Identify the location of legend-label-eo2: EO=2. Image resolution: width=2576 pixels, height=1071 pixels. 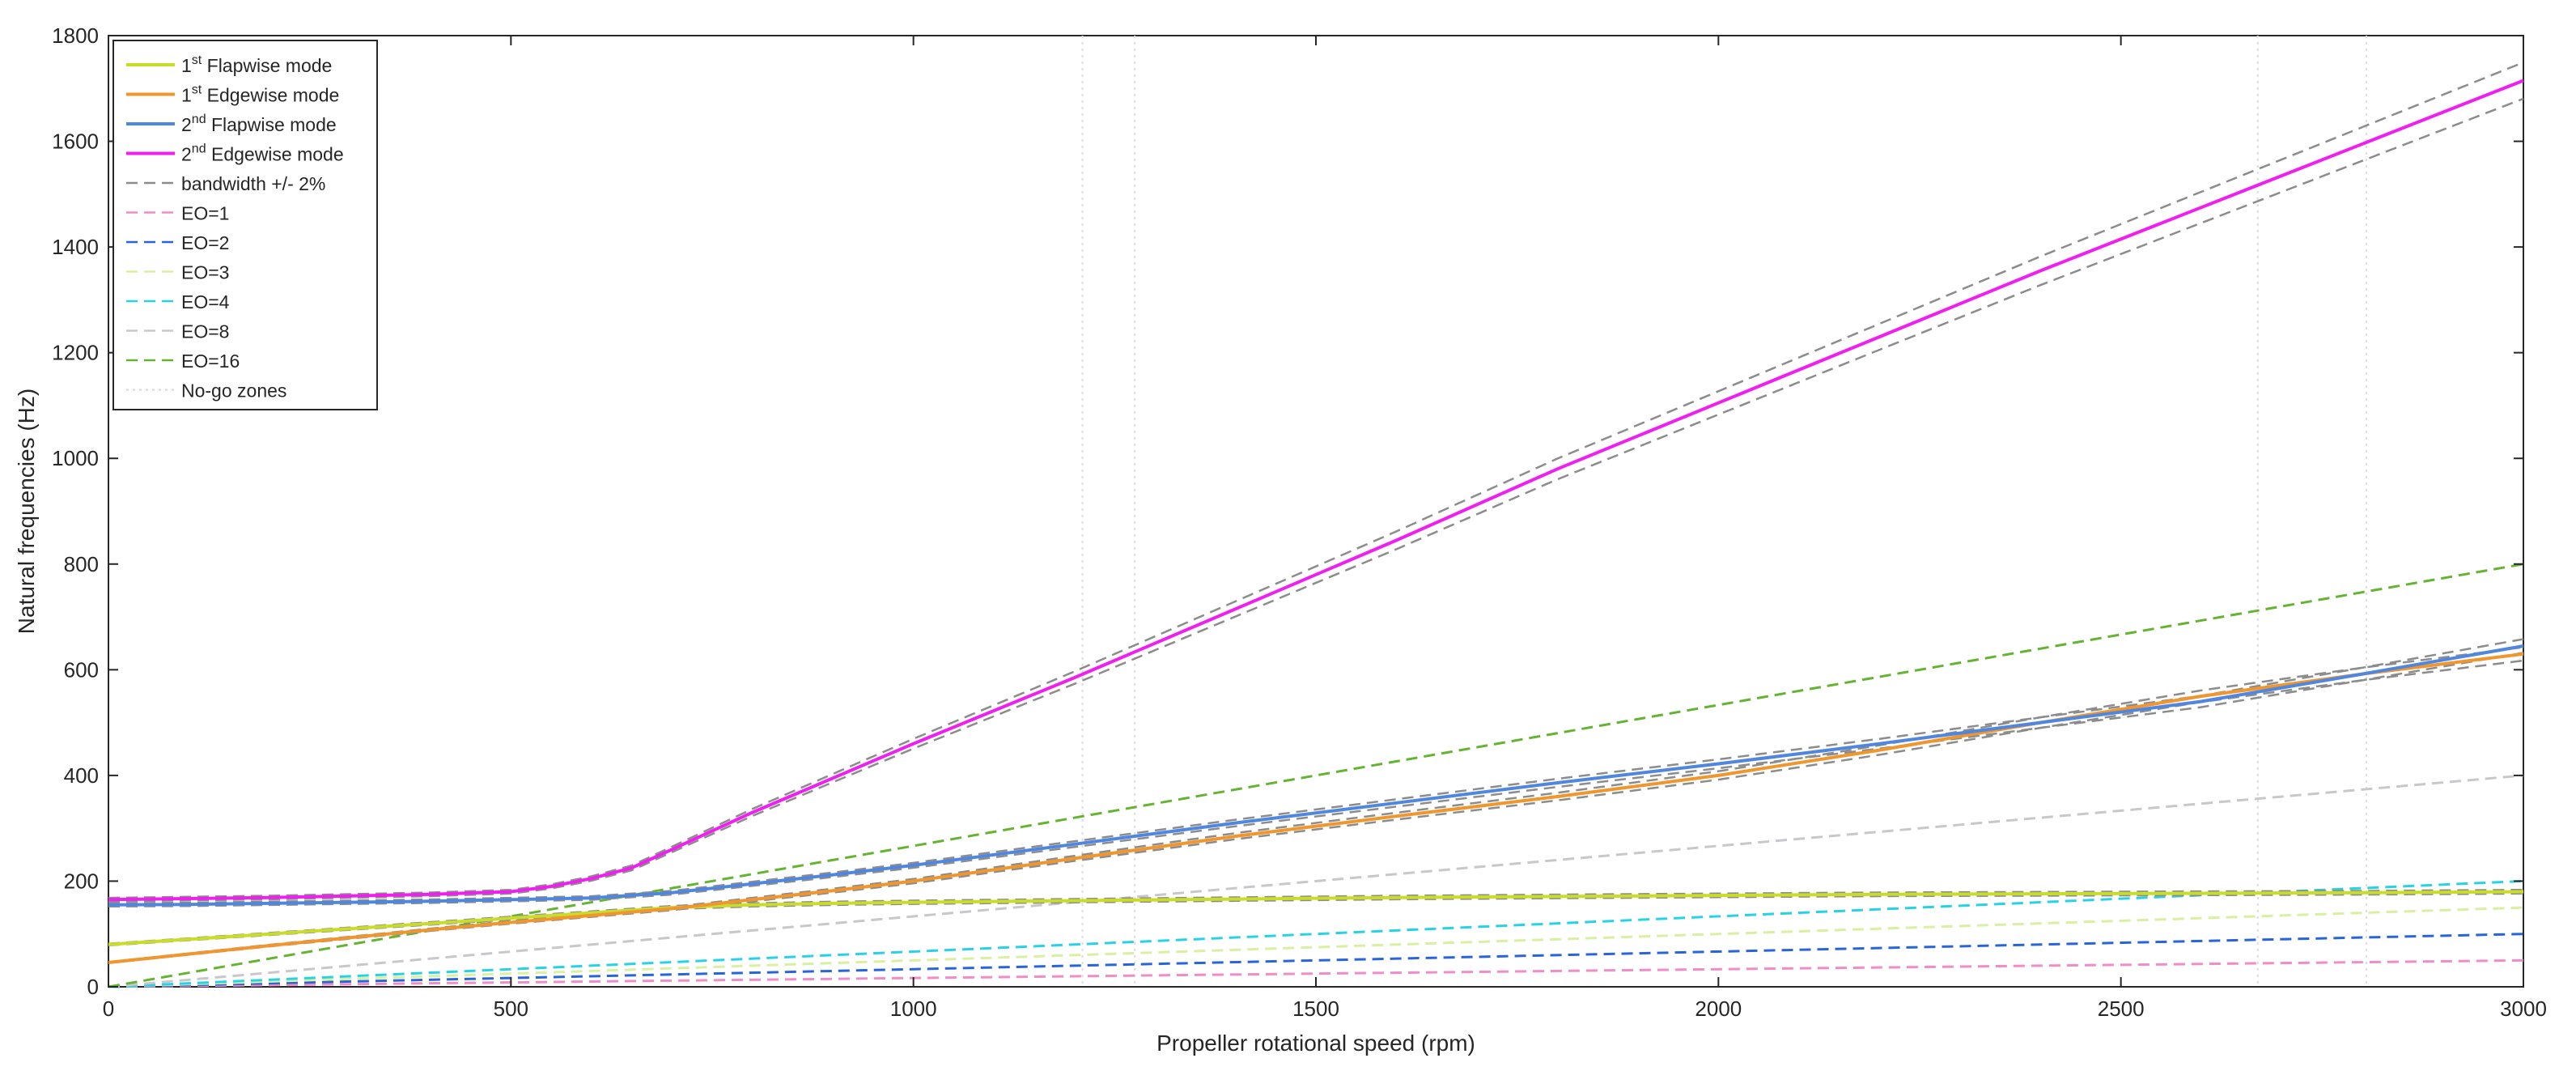
(205, 242).